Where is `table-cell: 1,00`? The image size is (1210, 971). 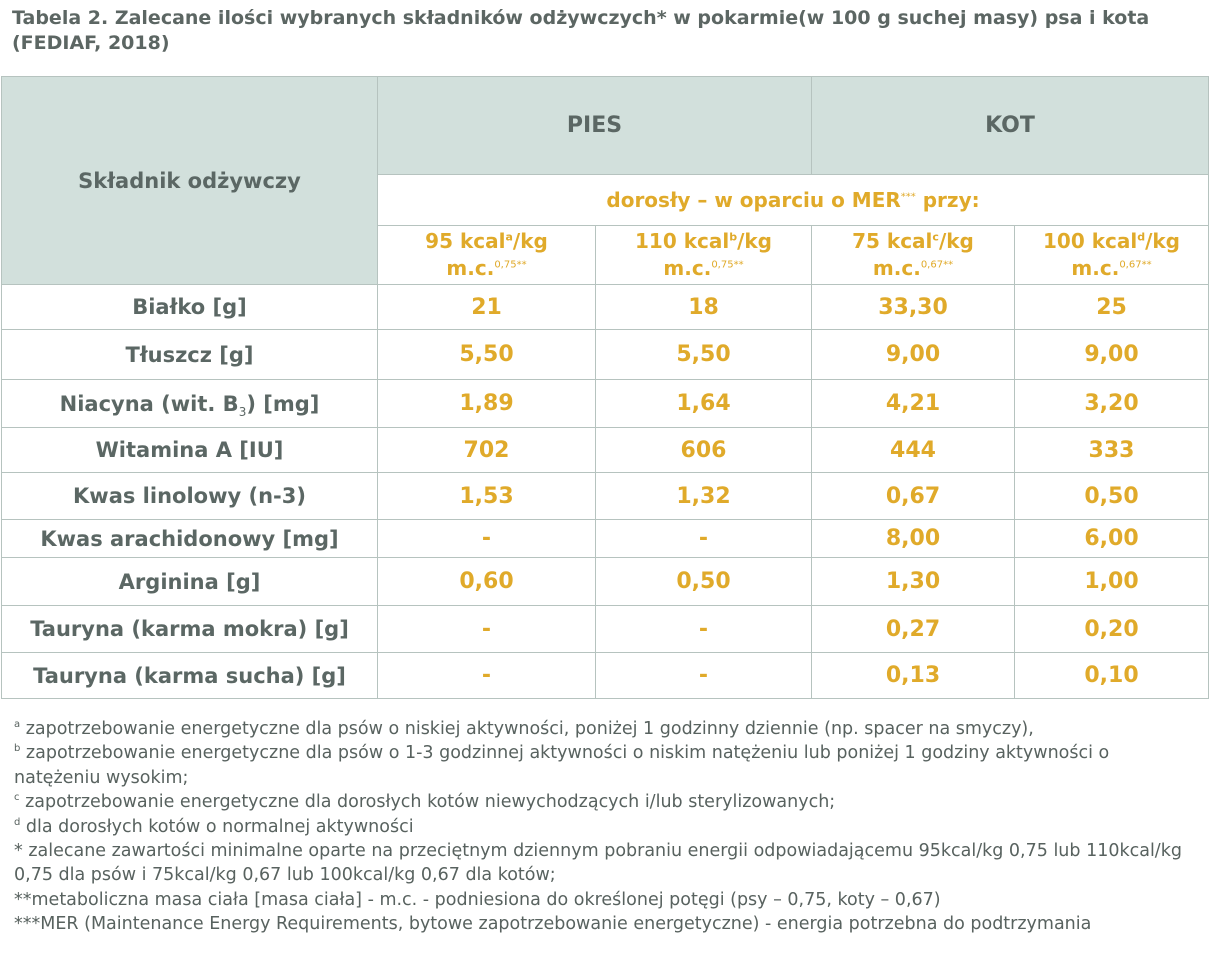 table-cell: 1,00 is located at coordinates (1111, 581).